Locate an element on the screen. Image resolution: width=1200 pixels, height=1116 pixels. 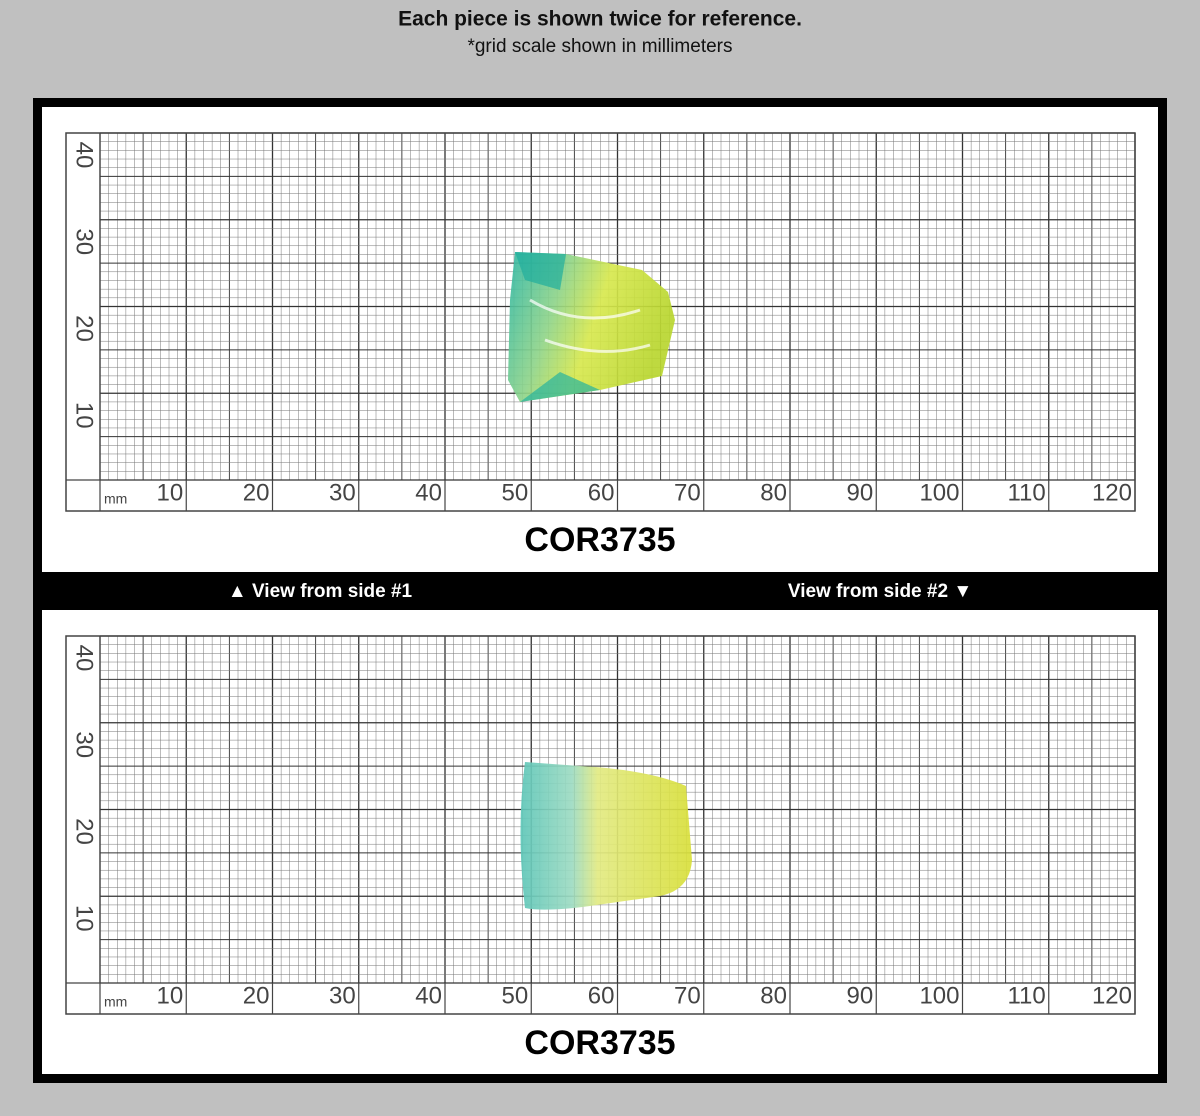
gem-top is located at coordinates (591, 327).